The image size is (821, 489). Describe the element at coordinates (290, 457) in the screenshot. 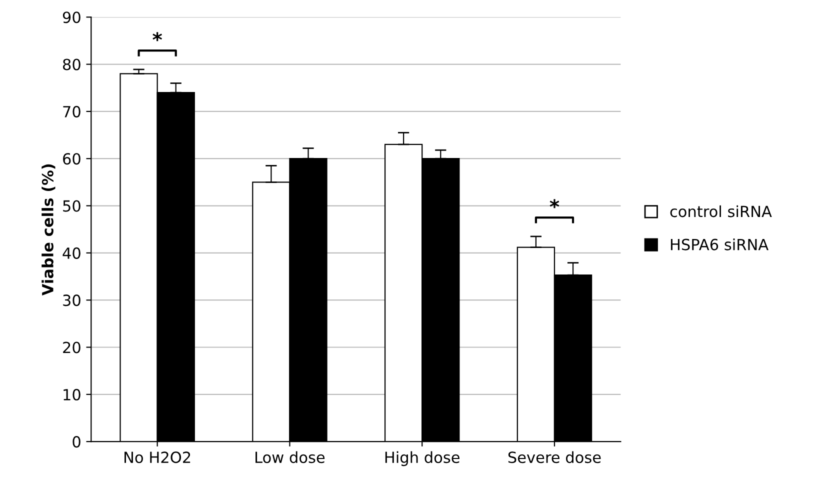

I see `x-tick-label: Low dose` at that location.